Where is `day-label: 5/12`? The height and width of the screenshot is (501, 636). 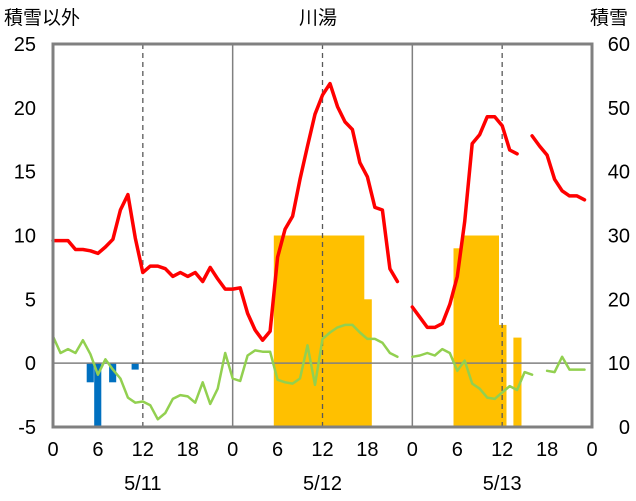 day-label: 5/12 is located at coordinates (322, 484).